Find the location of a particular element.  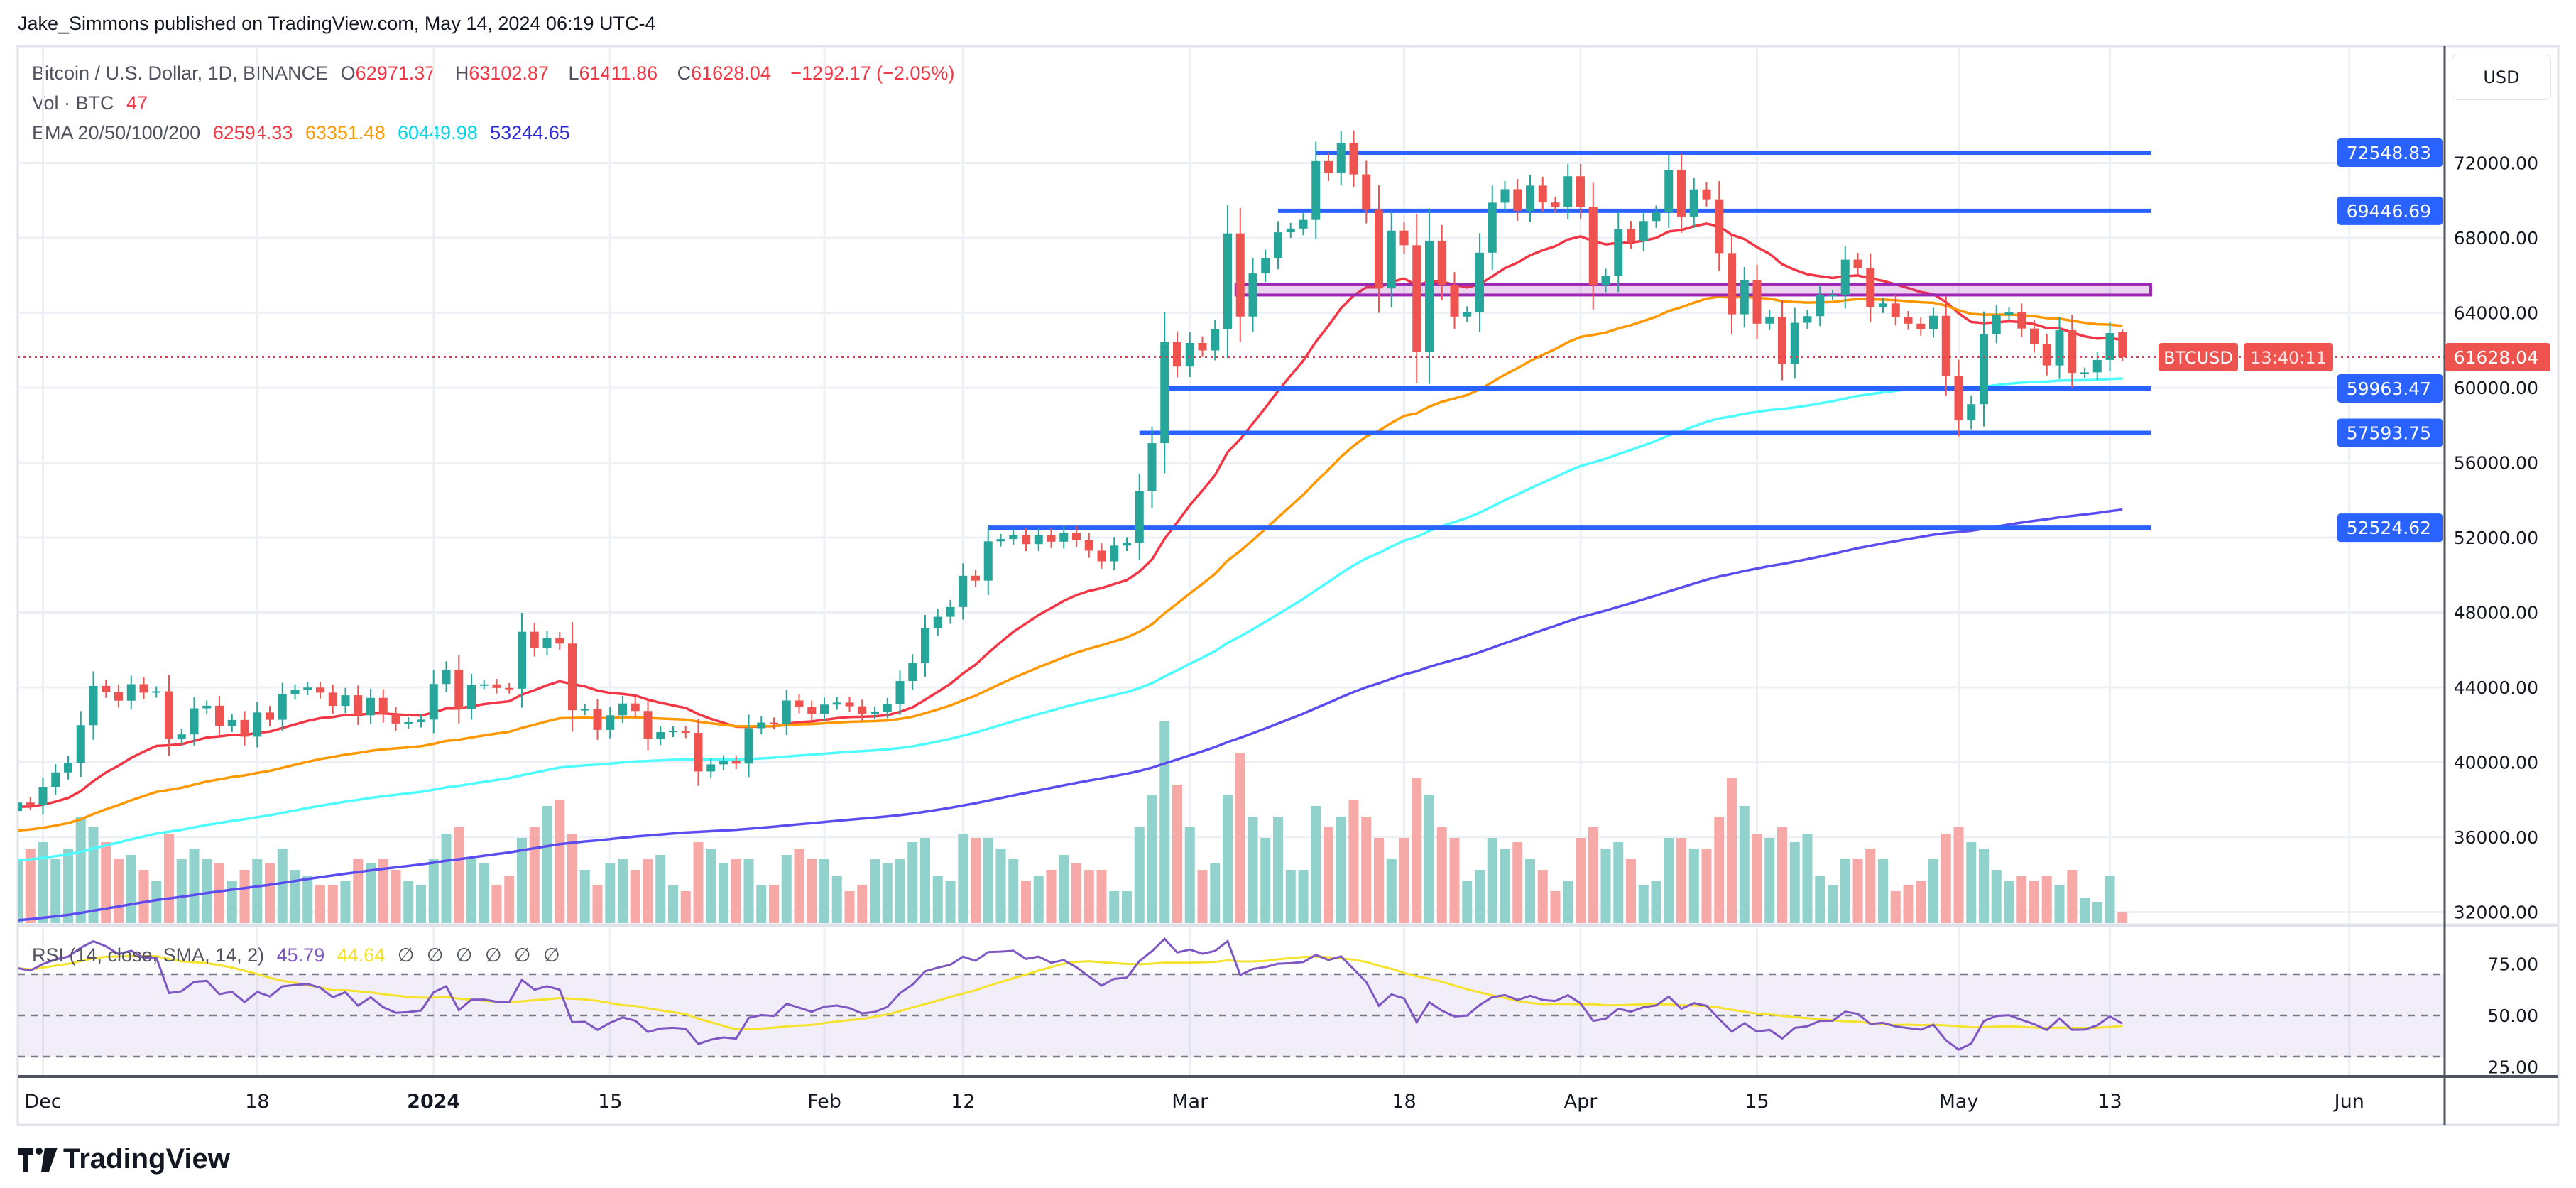

time-tick-label: Jun is located at coordinates (2348, 1102).